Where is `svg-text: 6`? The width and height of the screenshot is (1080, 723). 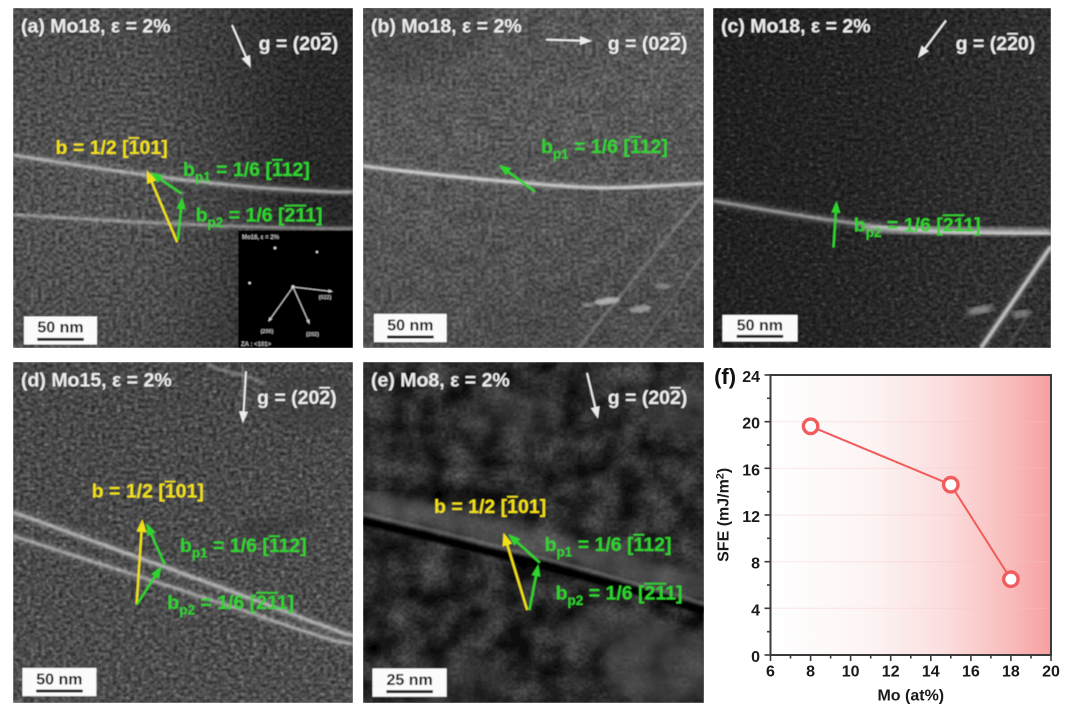
svg-text: 6 is located at coordinates (770, 671).